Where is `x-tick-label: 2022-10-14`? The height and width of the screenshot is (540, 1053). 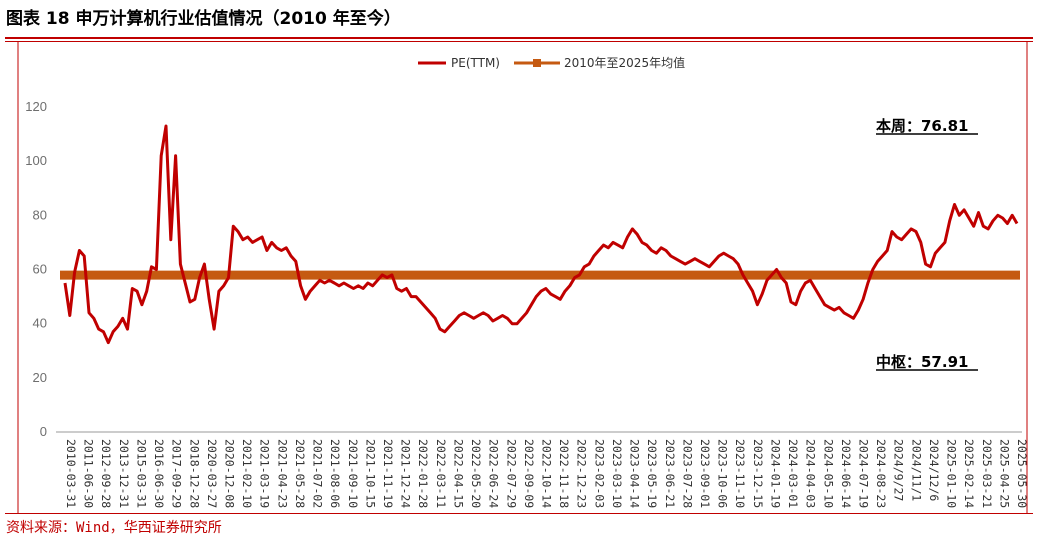 x-tick-label: 2022-10-14 is located at coordinates (547, 473).